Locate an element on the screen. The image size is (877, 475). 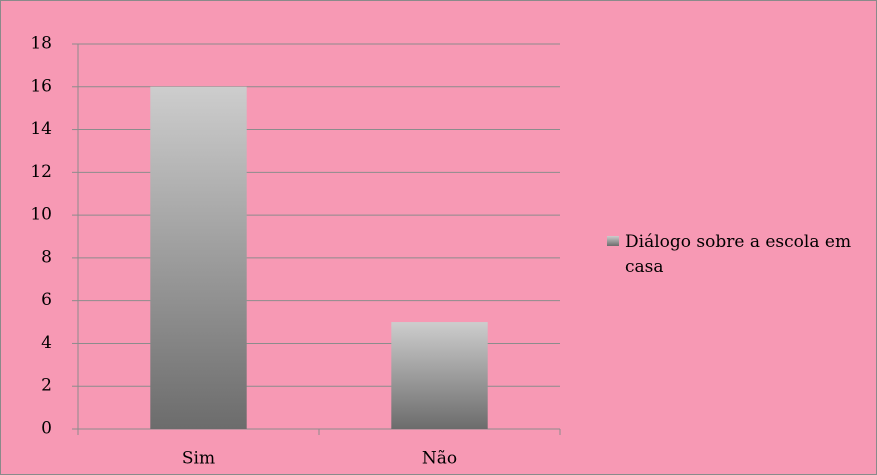
y-tick-label: 16 is located at coordinates (41, 86).